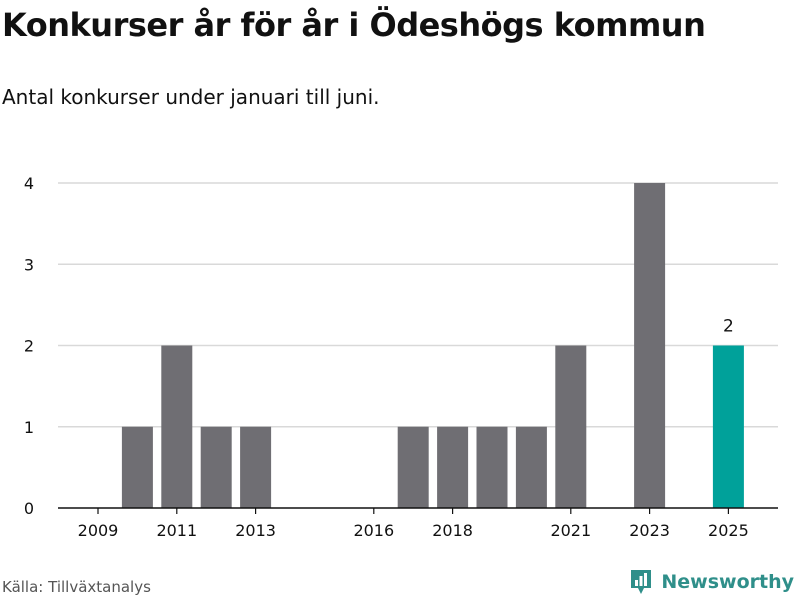 The image size is (800, 600). What do you see at coordinates (354, 25) in the screenshot?
I see `chart-title: Konkurser år för år i Ödeshögs kommun` at bounding box center [354, 25].